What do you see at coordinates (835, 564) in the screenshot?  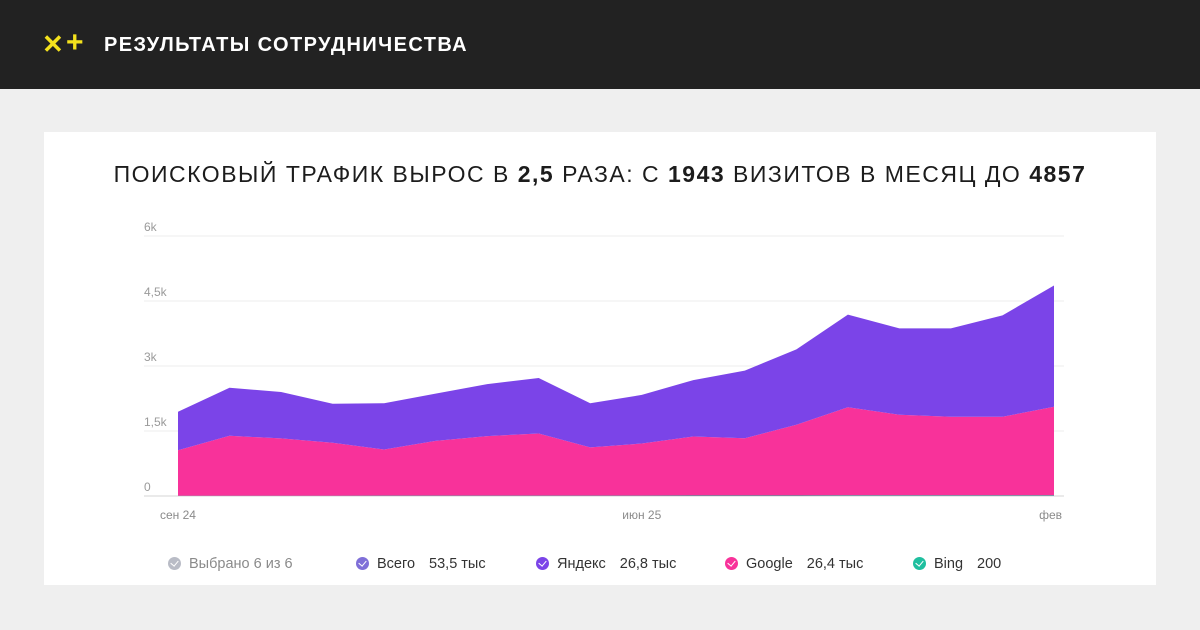 I see `legend-value: 26,4 тыс` at bounding box center [835, 564].